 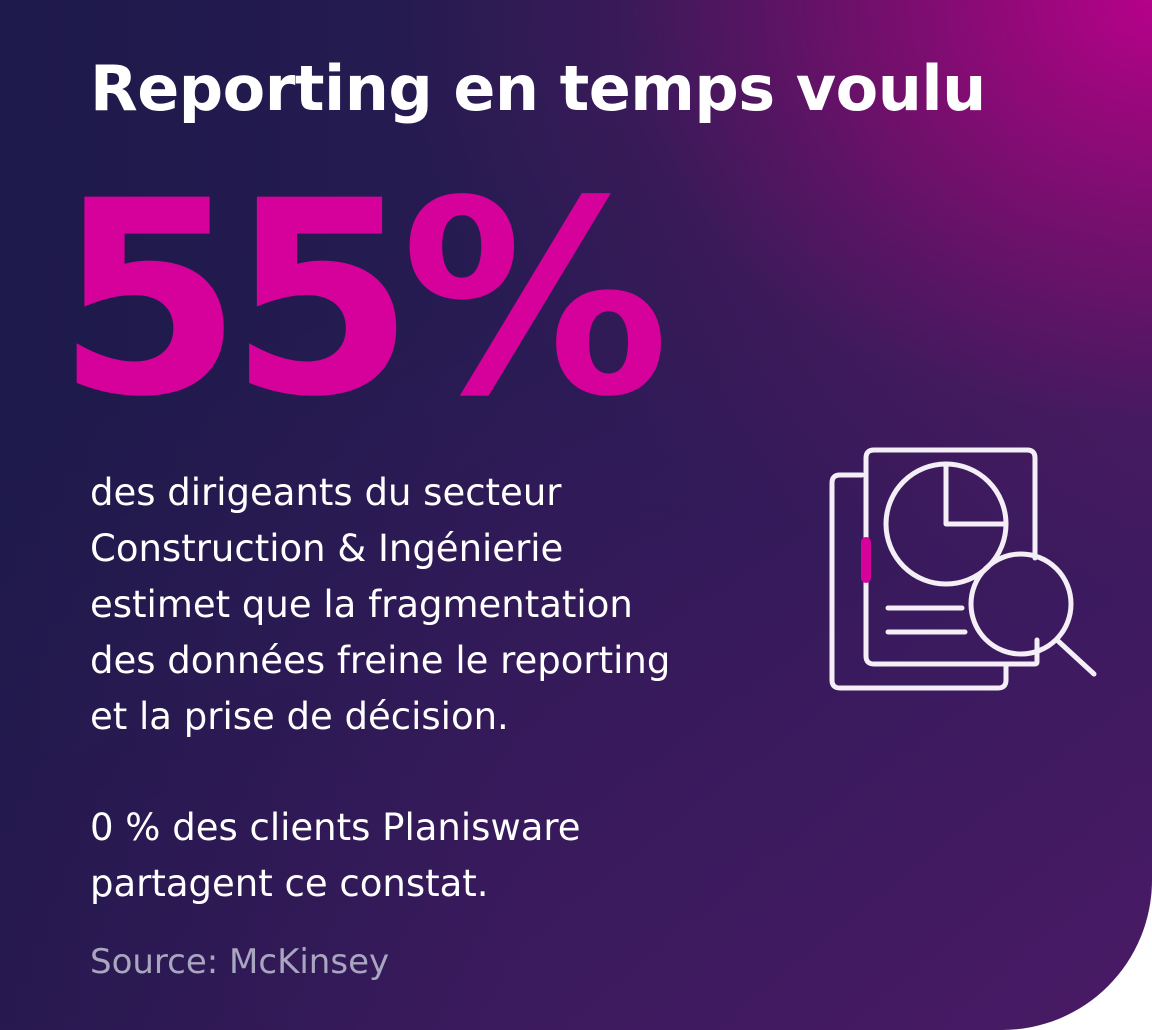 I want to click on description-line: Construction & Ingénierie, so click(x=327, y=548).